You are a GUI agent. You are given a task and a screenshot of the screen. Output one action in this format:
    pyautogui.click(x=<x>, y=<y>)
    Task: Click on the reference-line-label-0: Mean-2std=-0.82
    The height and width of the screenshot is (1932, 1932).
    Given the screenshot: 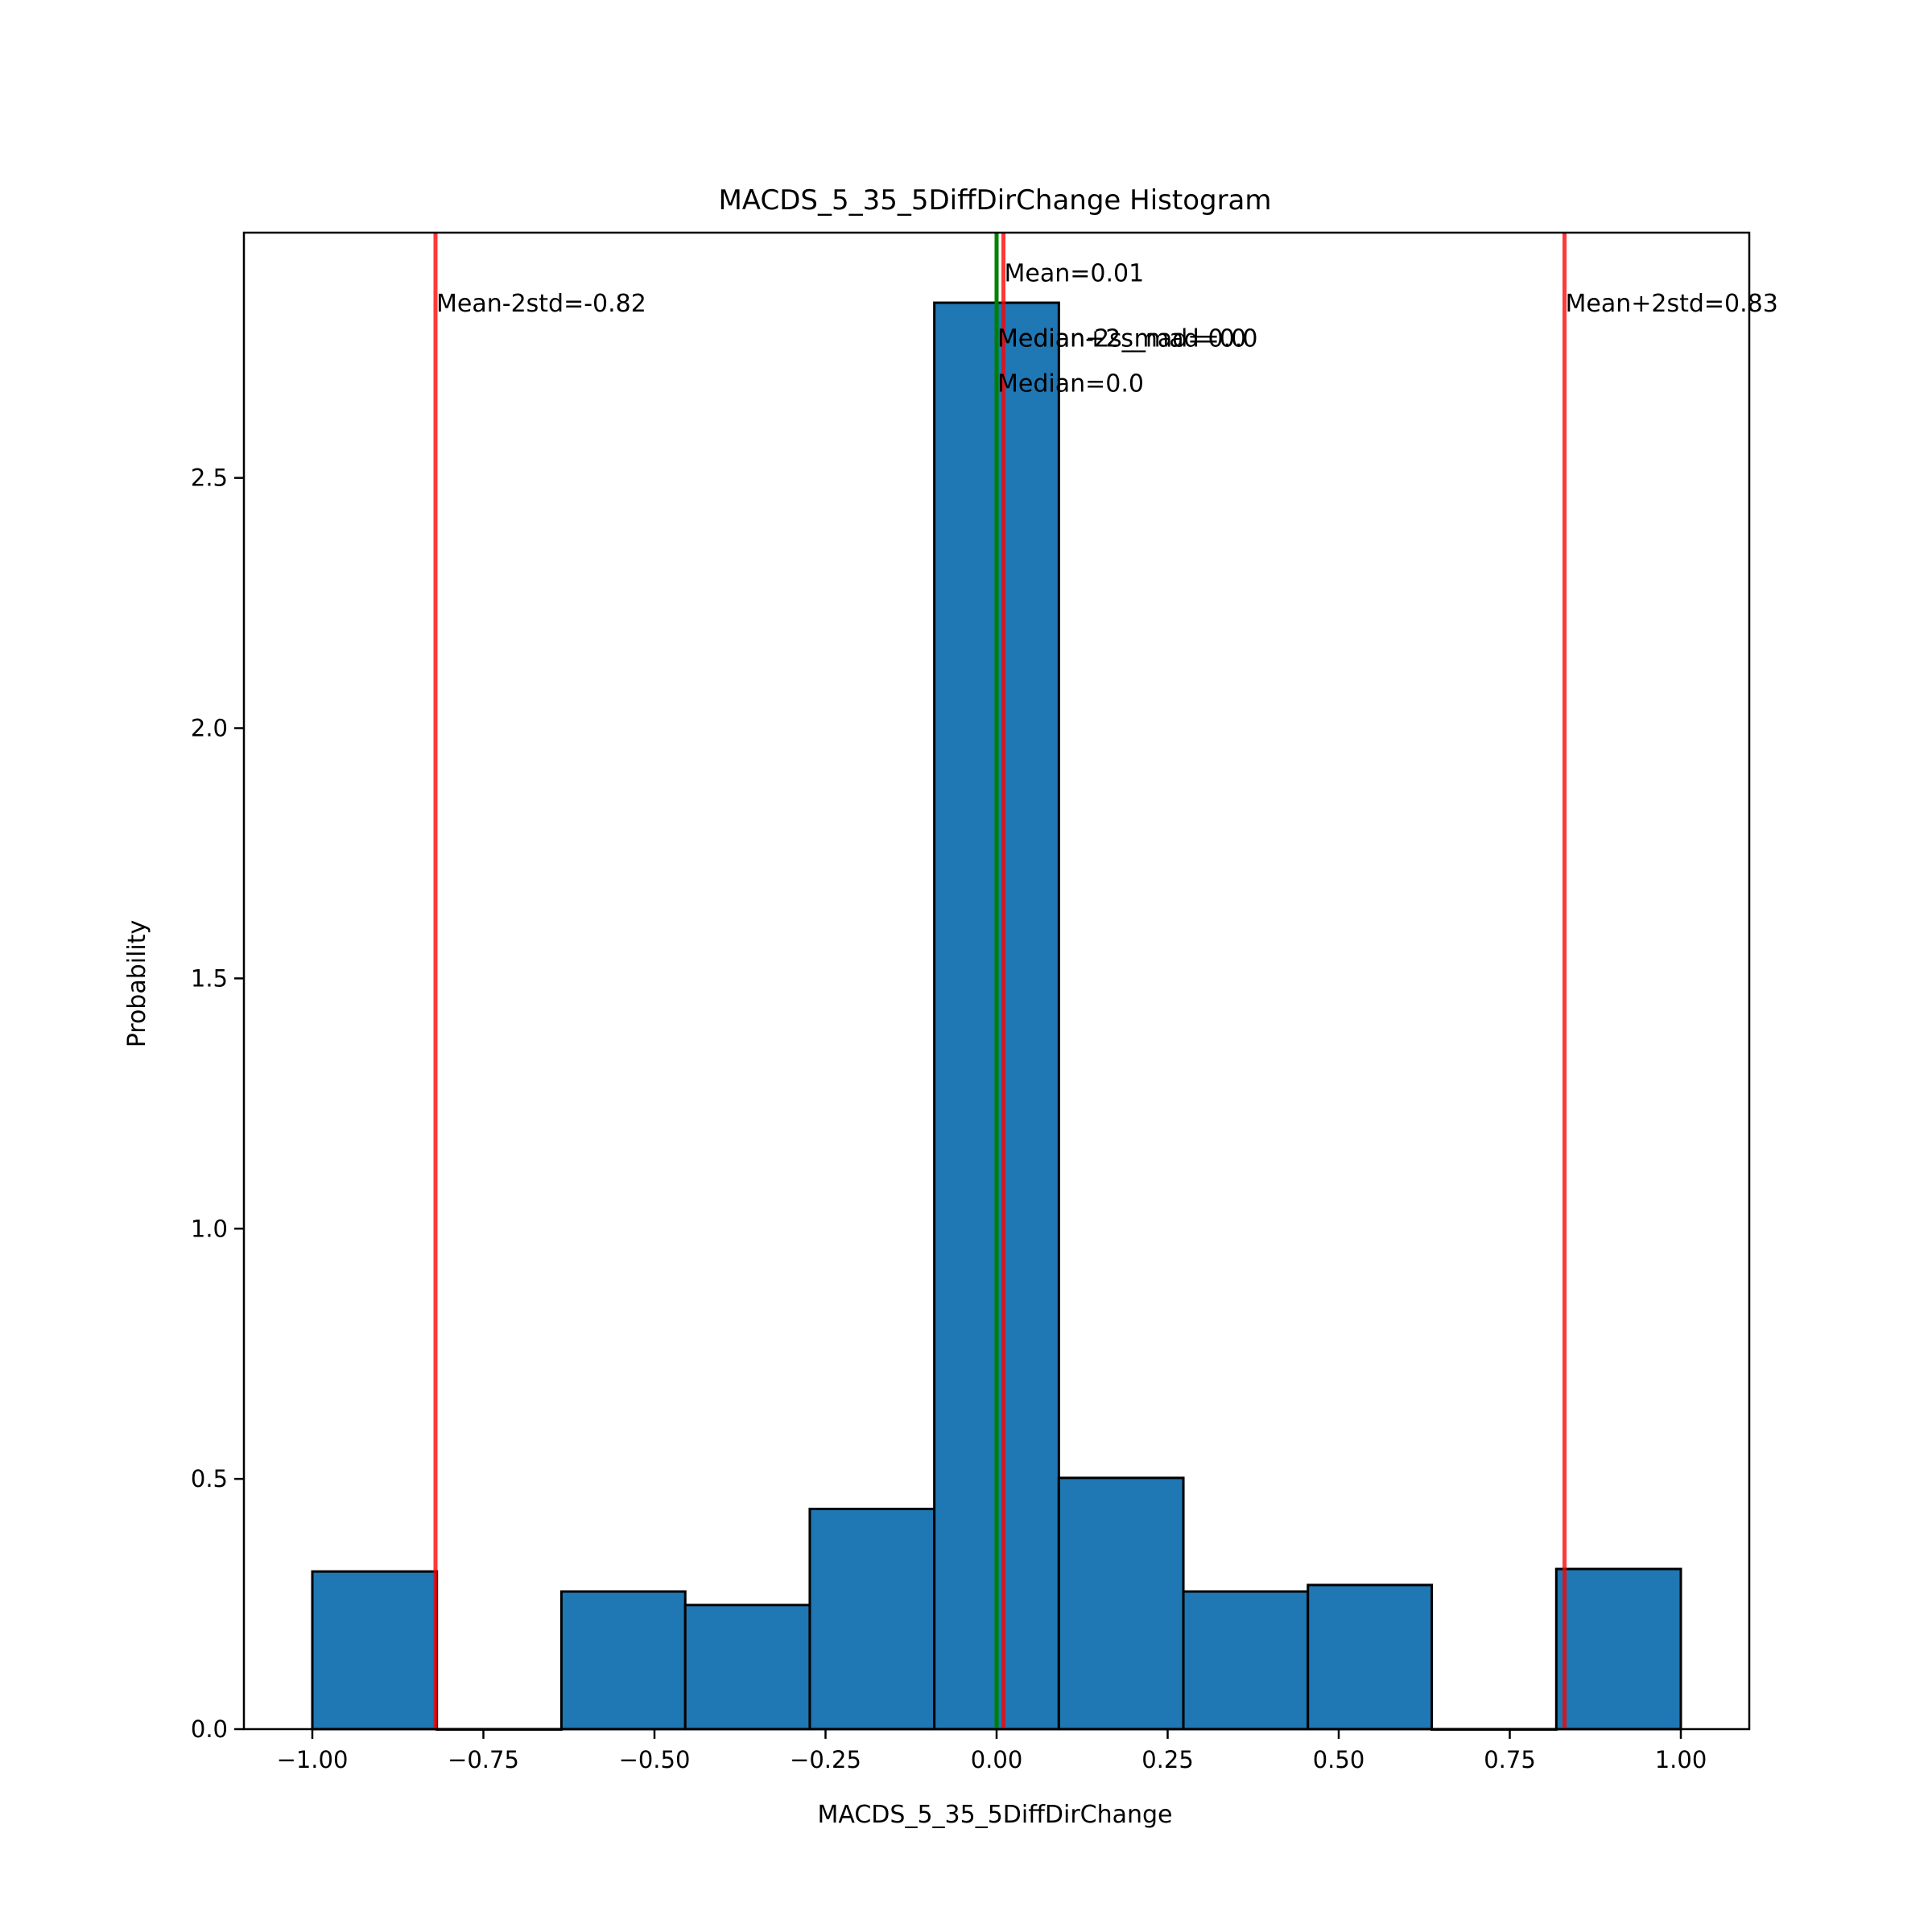 What is the action you would take?
    pyautogui.click(x=541, y=304)
    